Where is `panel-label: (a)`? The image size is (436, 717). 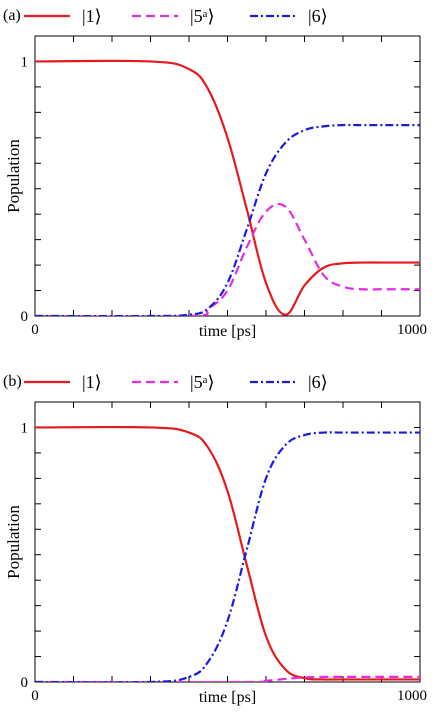
panel-label: (a) is located at coordinates (12, 15).